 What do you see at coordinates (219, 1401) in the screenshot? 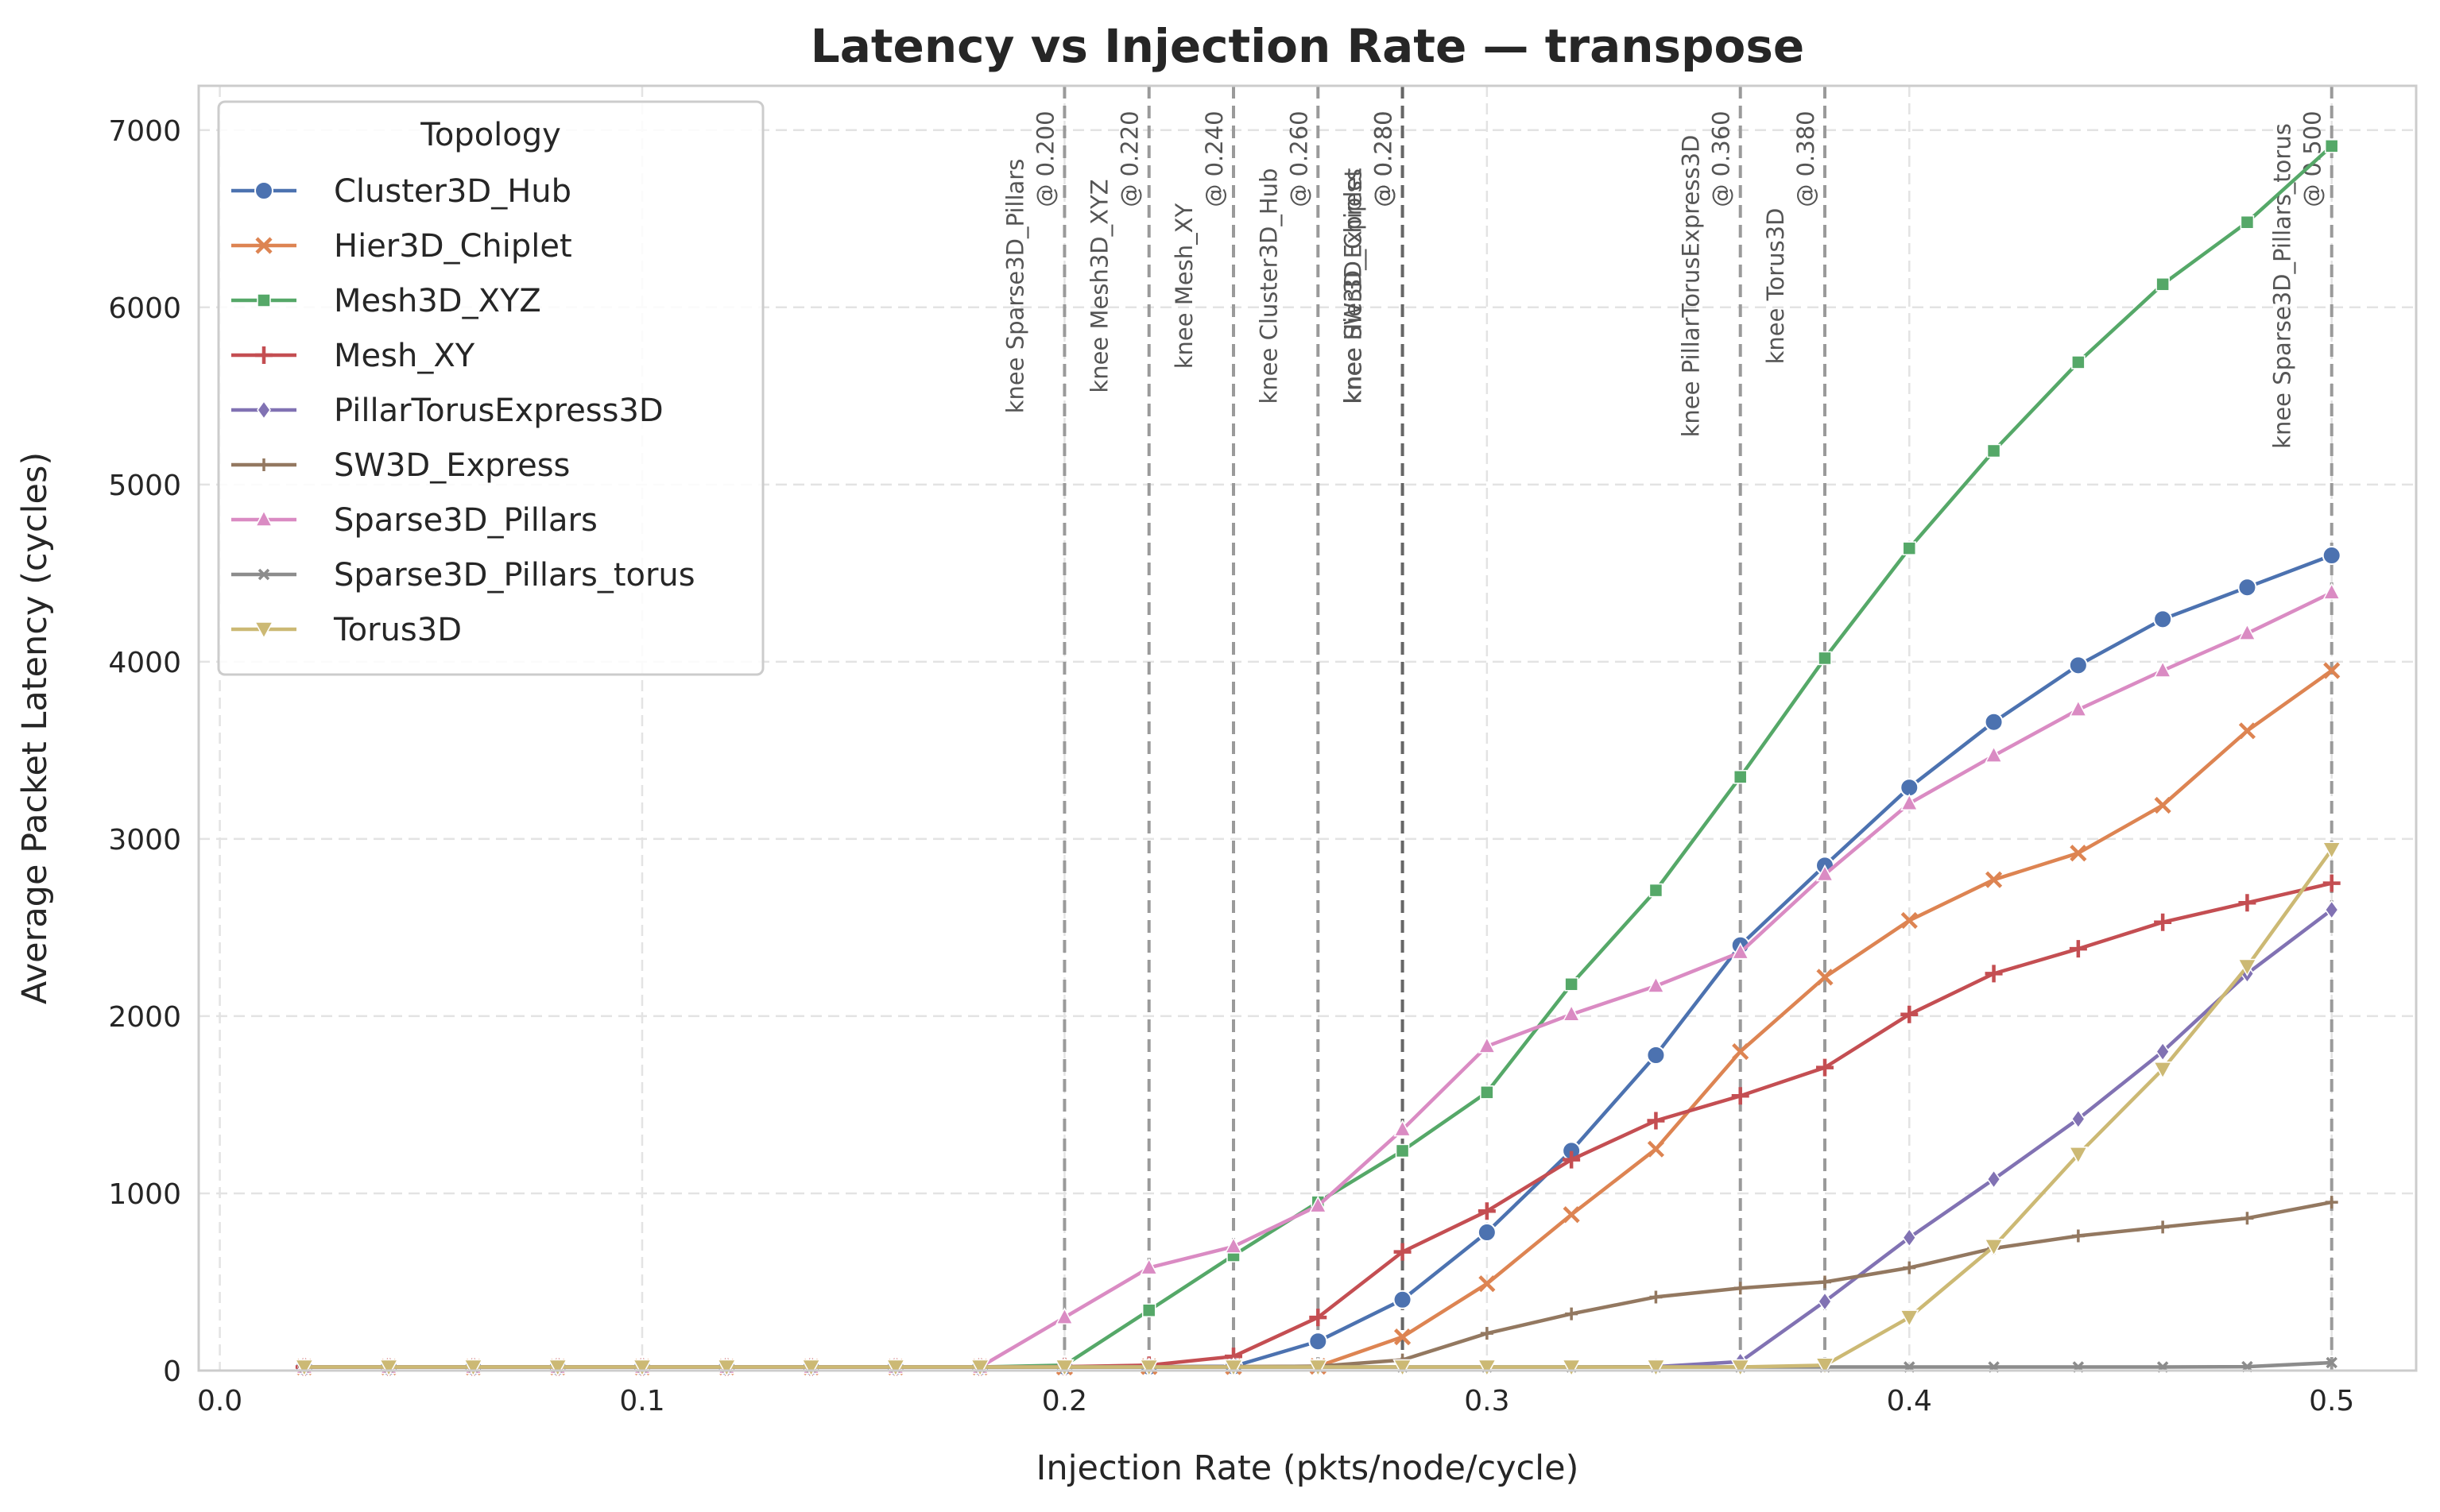
I see `x-tick-label: 0.0` at bounding box center [219, 1401].